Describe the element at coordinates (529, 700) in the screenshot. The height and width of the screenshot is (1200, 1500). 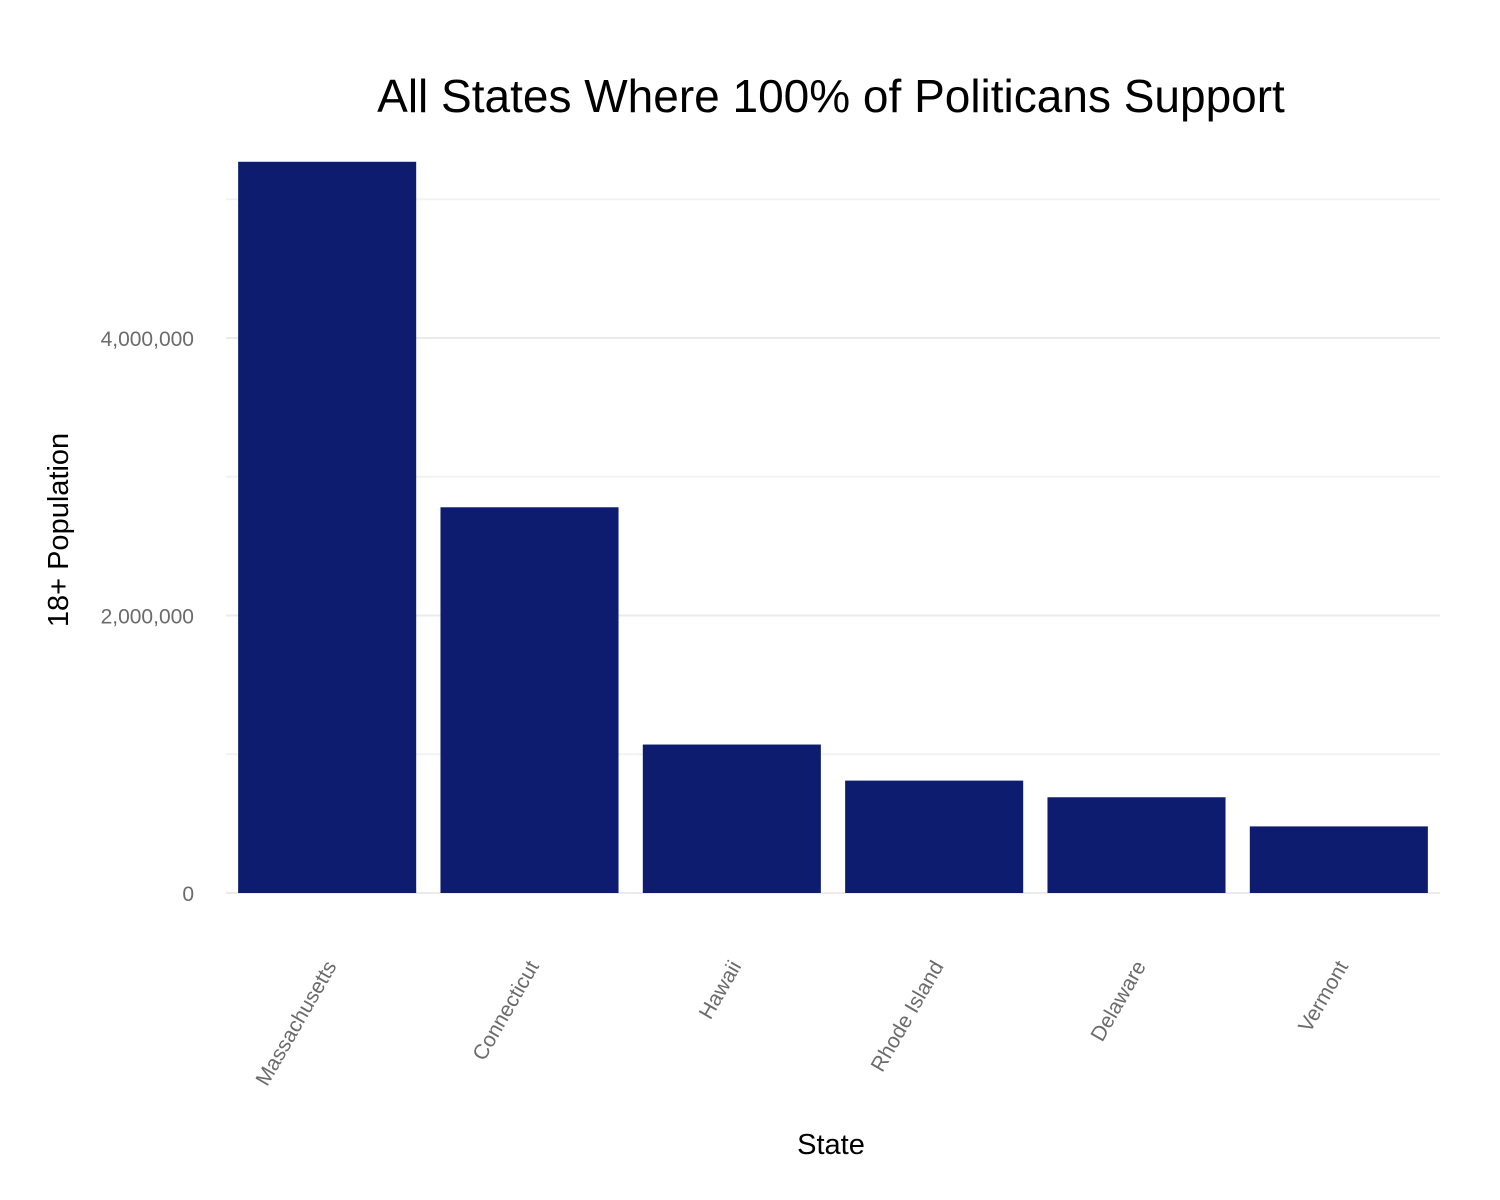
I see `bar-connecticut` at that location.